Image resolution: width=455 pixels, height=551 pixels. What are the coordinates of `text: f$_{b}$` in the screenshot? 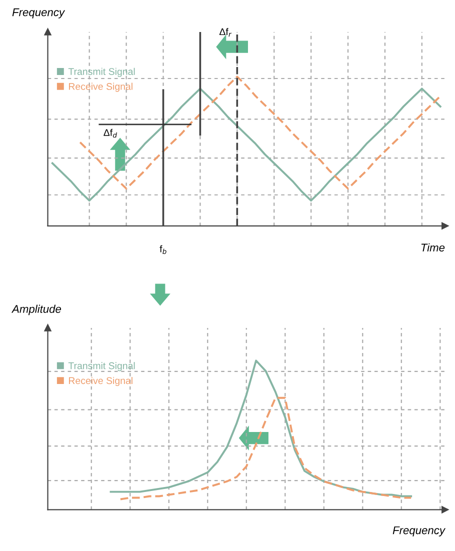 It's located at (163, 249).